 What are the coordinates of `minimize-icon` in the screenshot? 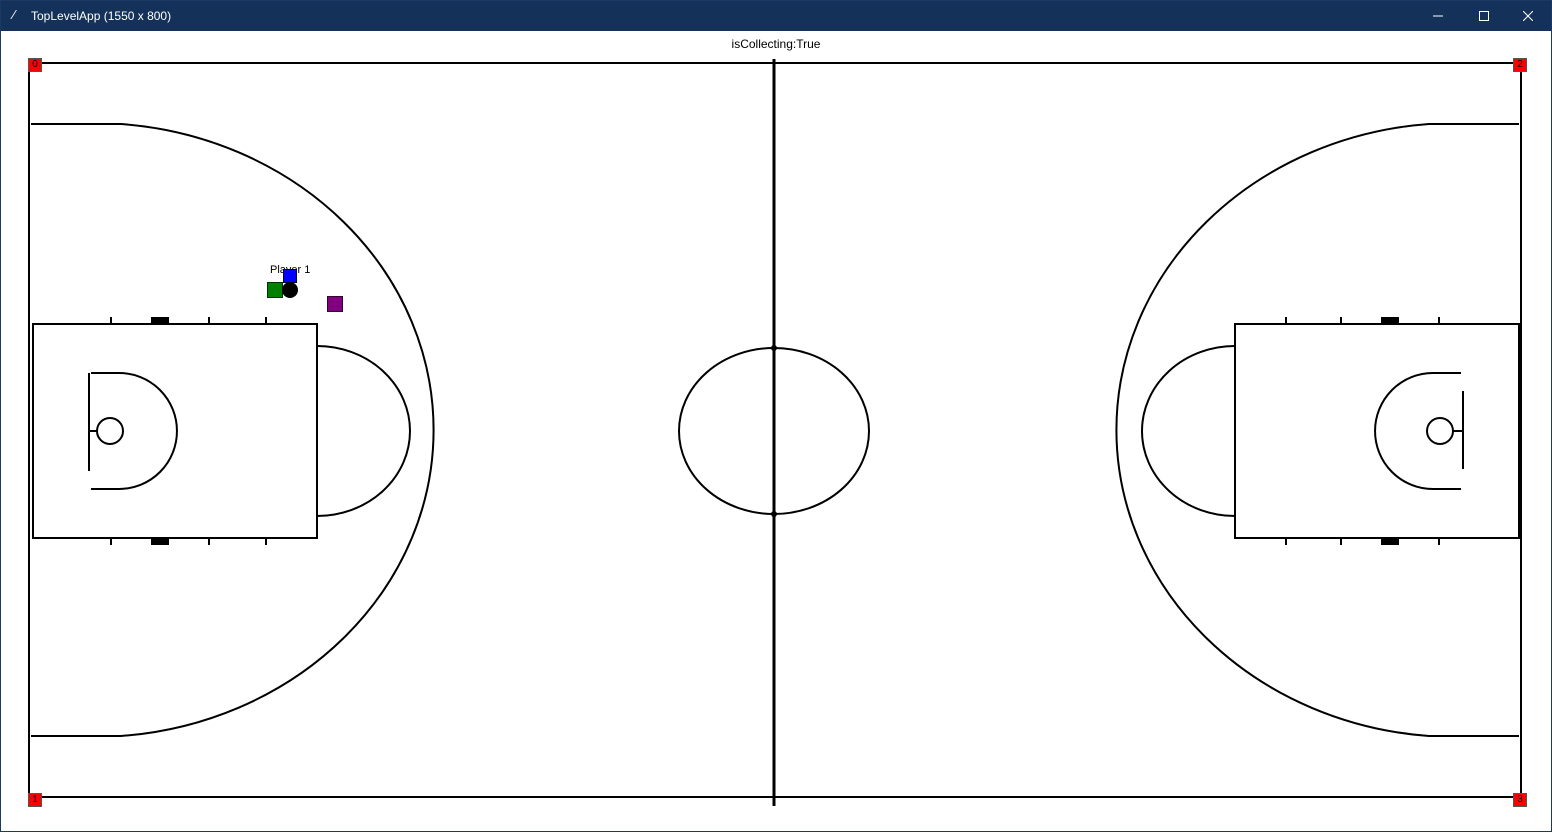 It's located at (1438, 16).